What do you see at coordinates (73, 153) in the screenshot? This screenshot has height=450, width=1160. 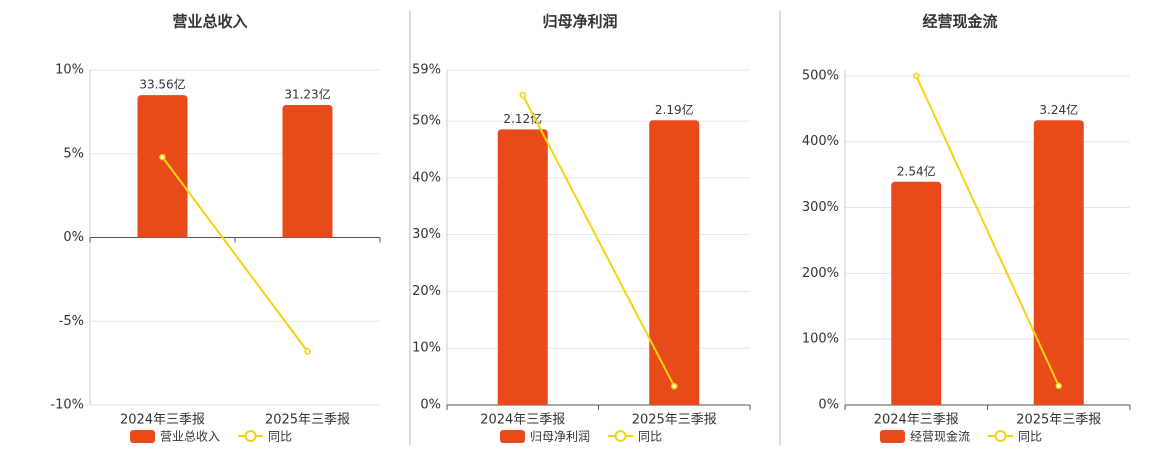 I see `y-tick-label: 5%` at bounding box center [73, 153].